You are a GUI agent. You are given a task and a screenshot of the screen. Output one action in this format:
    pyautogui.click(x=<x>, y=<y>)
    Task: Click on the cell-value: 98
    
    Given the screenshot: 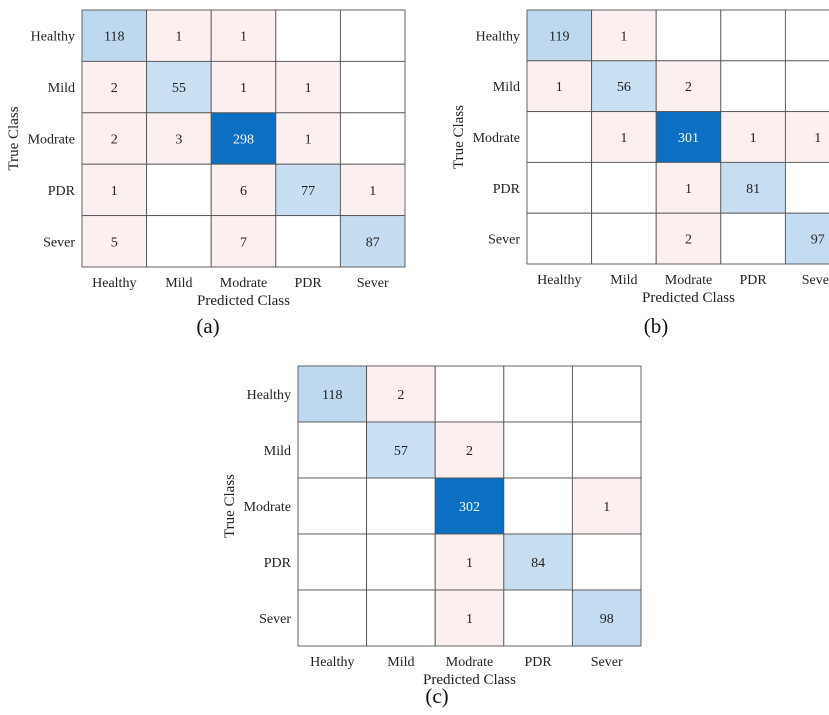 What is the action you would take?
    pyautogui.click(x=607, y=619)
    